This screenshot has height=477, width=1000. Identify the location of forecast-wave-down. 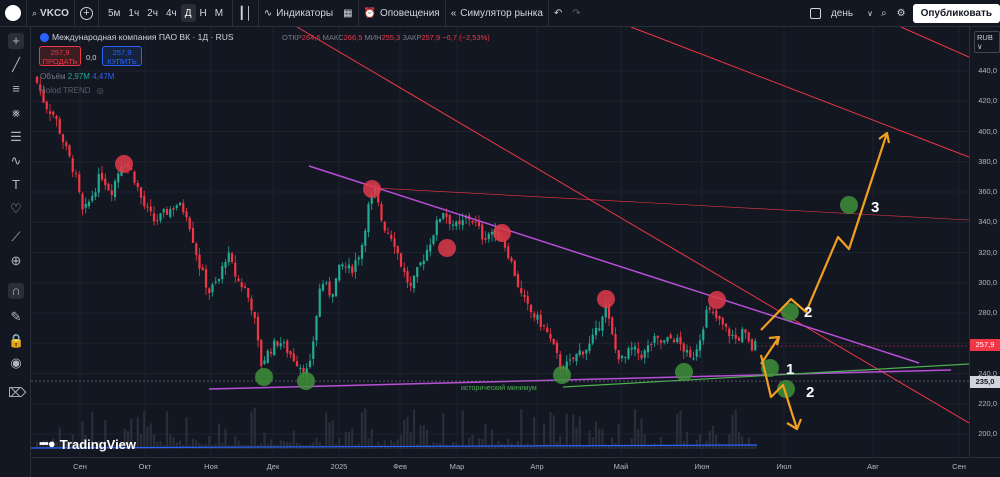
(779, 392).